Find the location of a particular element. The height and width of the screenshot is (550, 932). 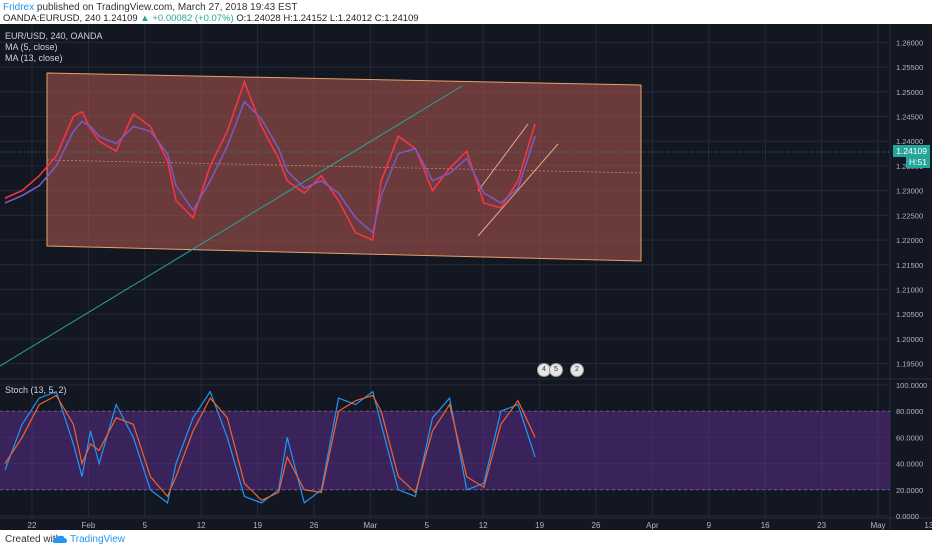

x-tick-label: 9 is located at coordinates (709, 525).